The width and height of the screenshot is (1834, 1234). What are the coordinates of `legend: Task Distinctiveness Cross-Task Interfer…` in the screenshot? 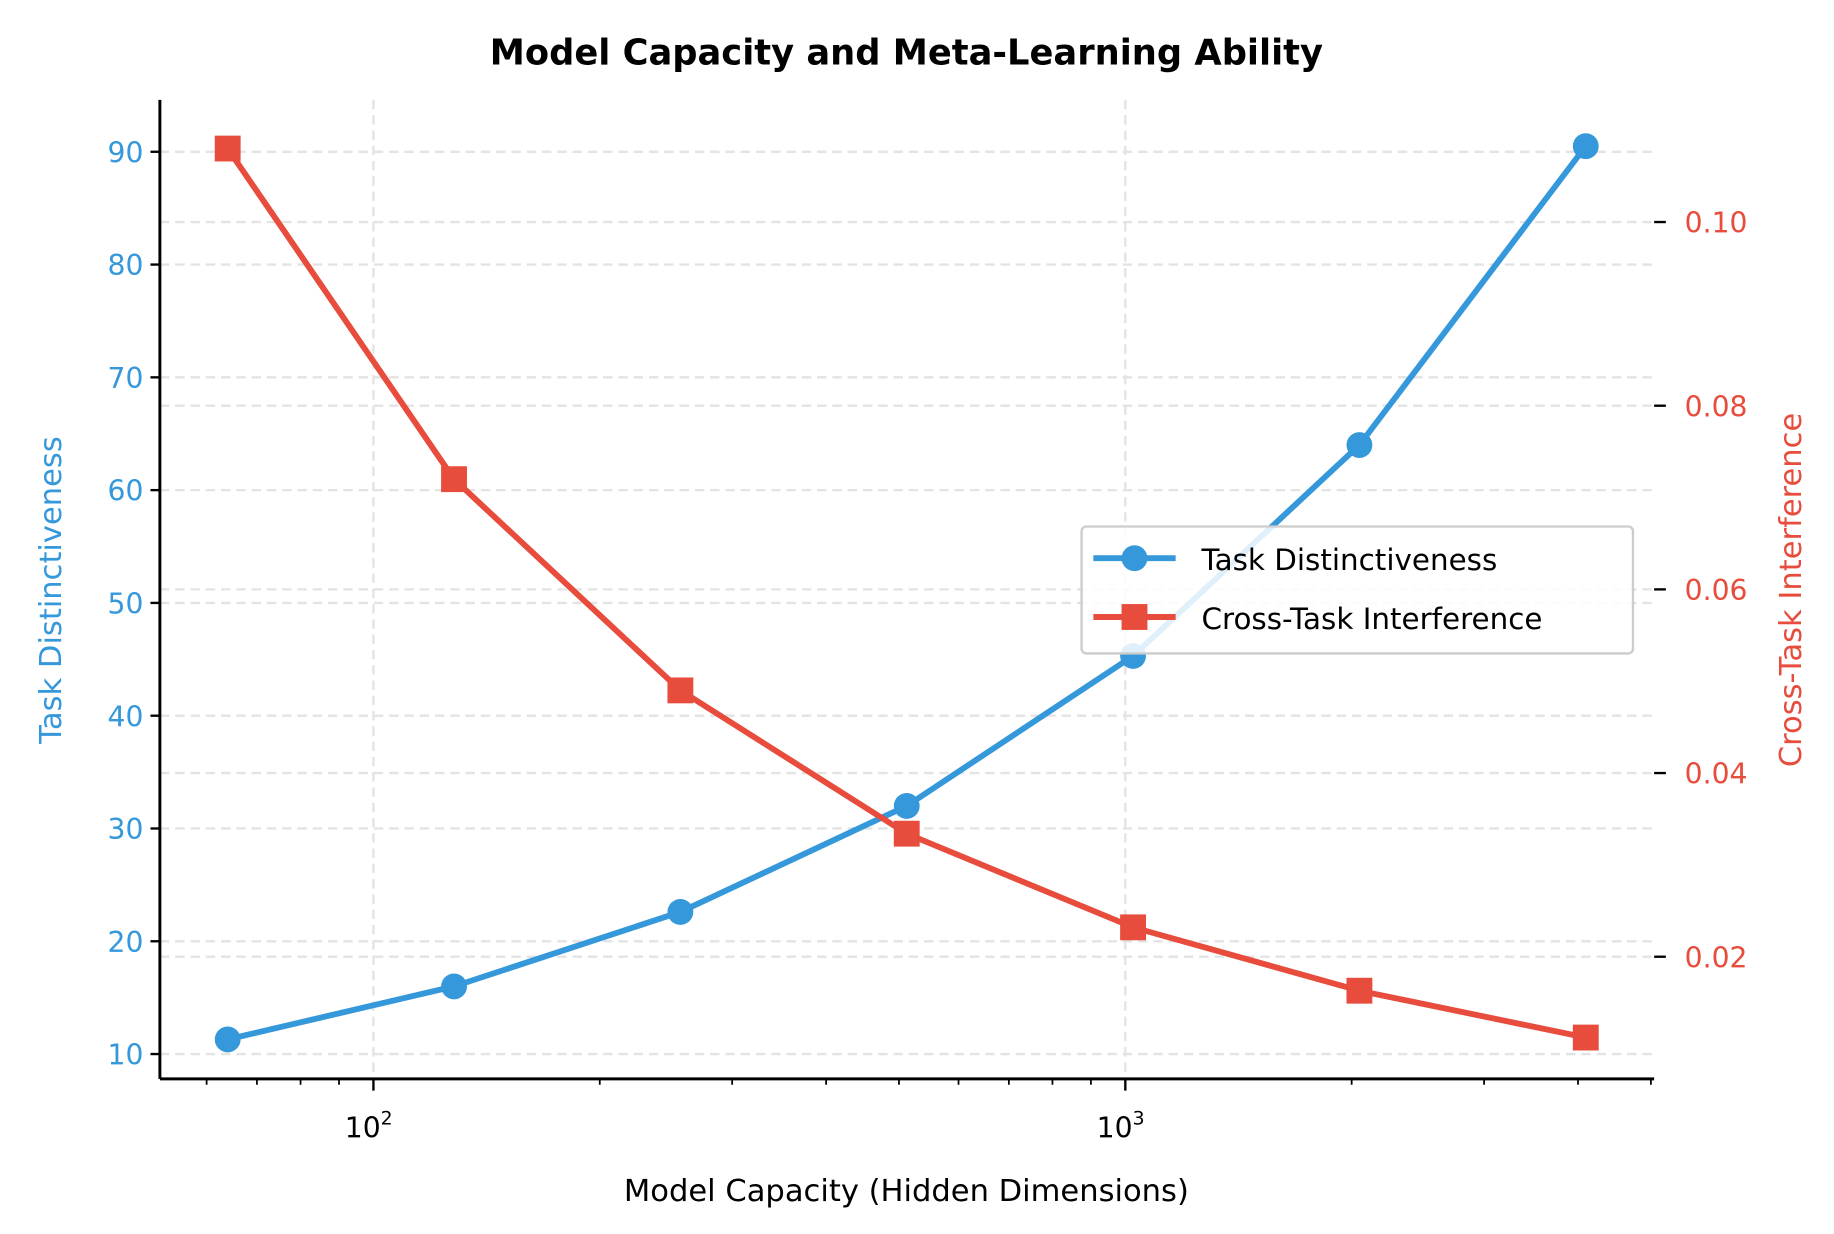 It's located at (1357, 590).